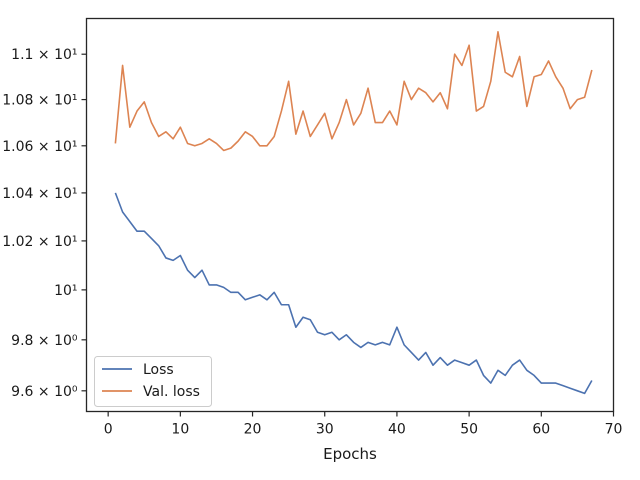 The image size is (640, 480). I want to click on x-tick-label: 50, so click(469, 430).